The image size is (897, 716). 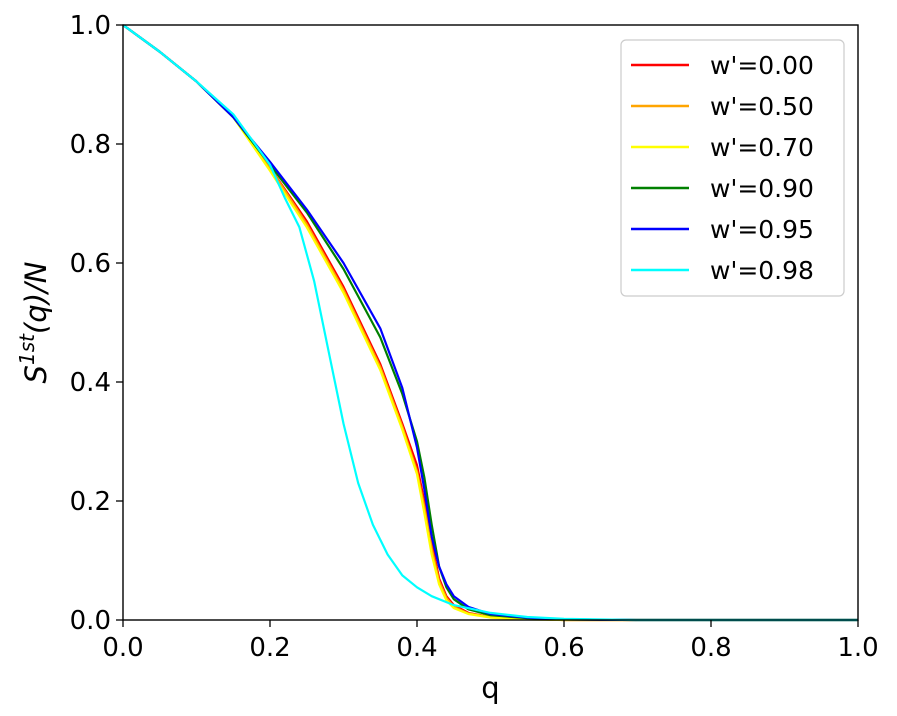 What do you see at coordinates (269, 648) in the screenshot?
I see `x-tick-label: 0.2` at bounding box center [269, 648].